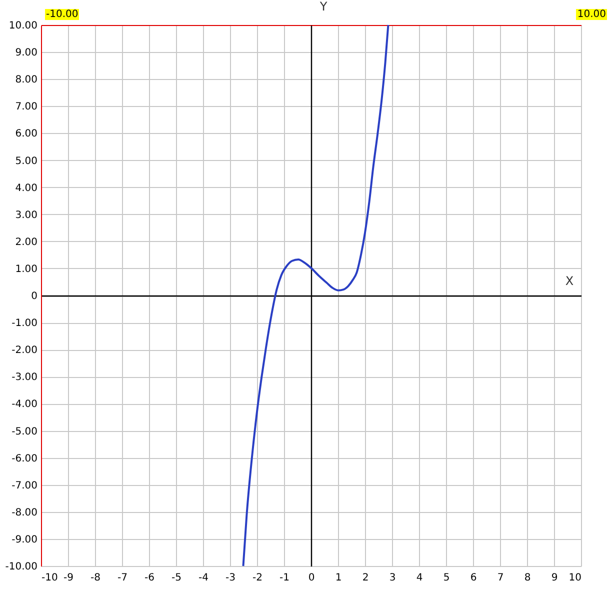 The width and height of the screenshot is (611, 607). Describe the element at coordinates (95, 578) in the screenshot. I see `x-tick-label: -8` at that location.